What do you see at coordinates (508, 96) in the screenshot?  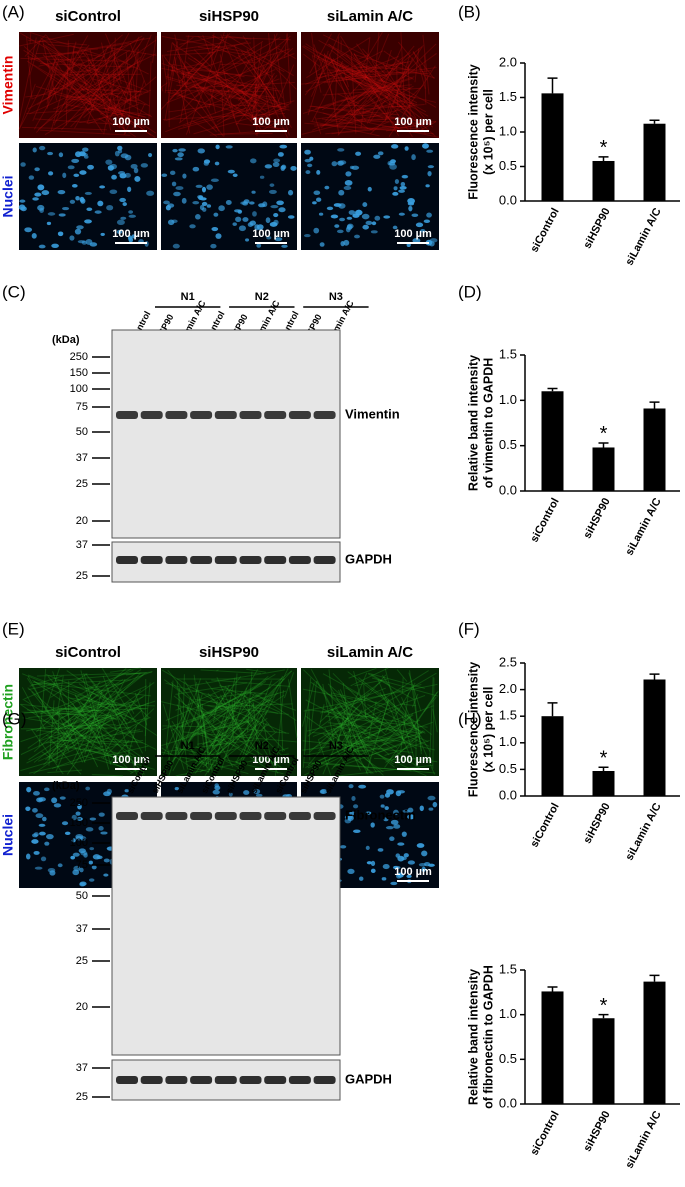 I see `y-tick-label: 1.5` at bounding box center [508, 96].